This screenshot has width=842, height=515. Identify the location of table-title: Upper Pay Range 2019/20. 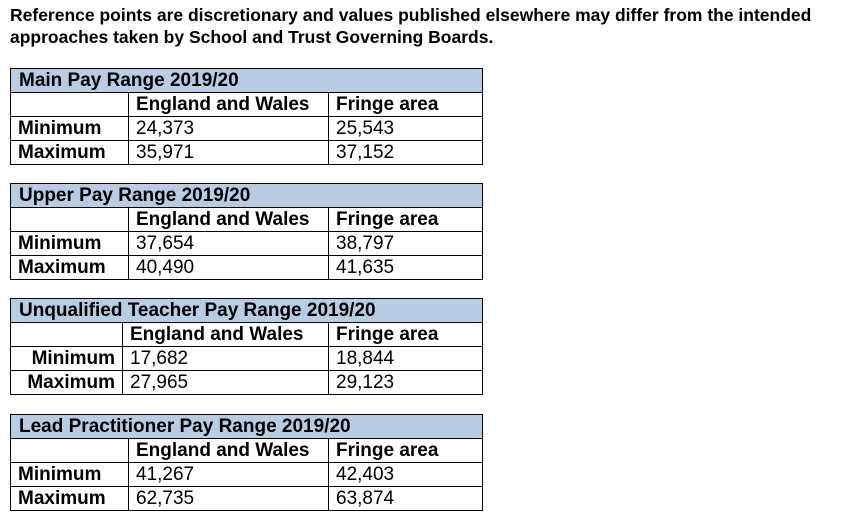
(246, 195).